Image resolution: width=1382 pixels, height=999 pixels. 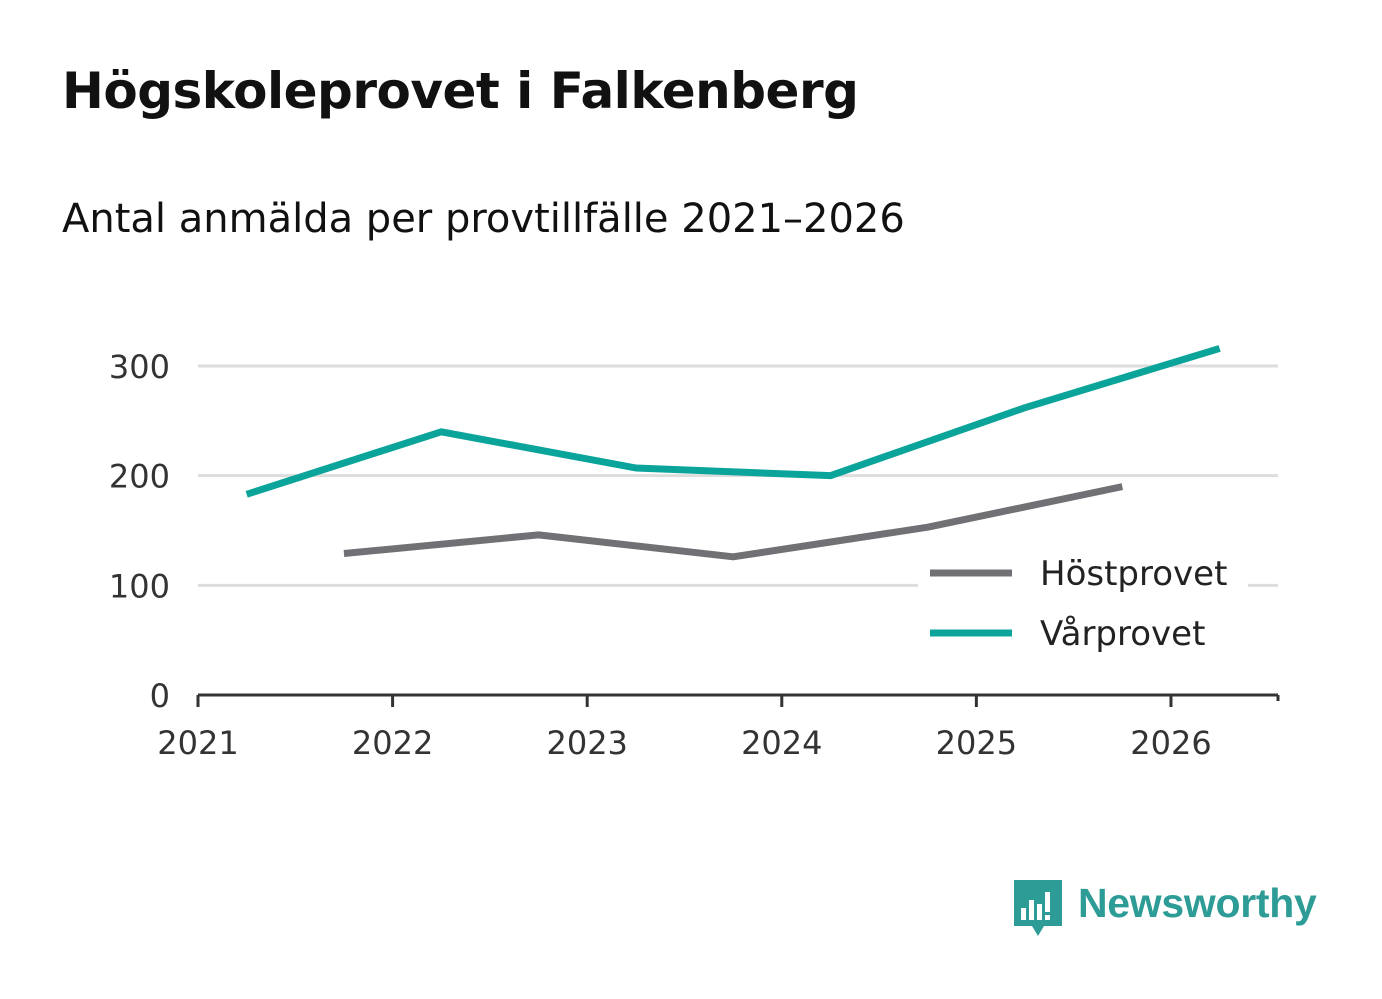 I want to click on series-line-var, so click(x=733, y=421).